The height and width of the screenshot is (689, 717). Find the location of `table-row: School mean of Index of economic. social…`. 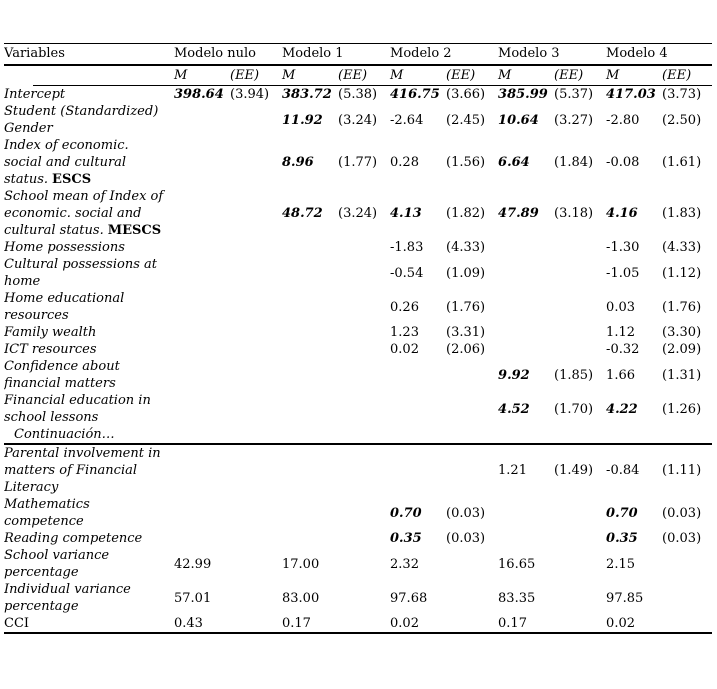

table-row: School mean of Index of economic. social… is located at coordinates (358, 213).